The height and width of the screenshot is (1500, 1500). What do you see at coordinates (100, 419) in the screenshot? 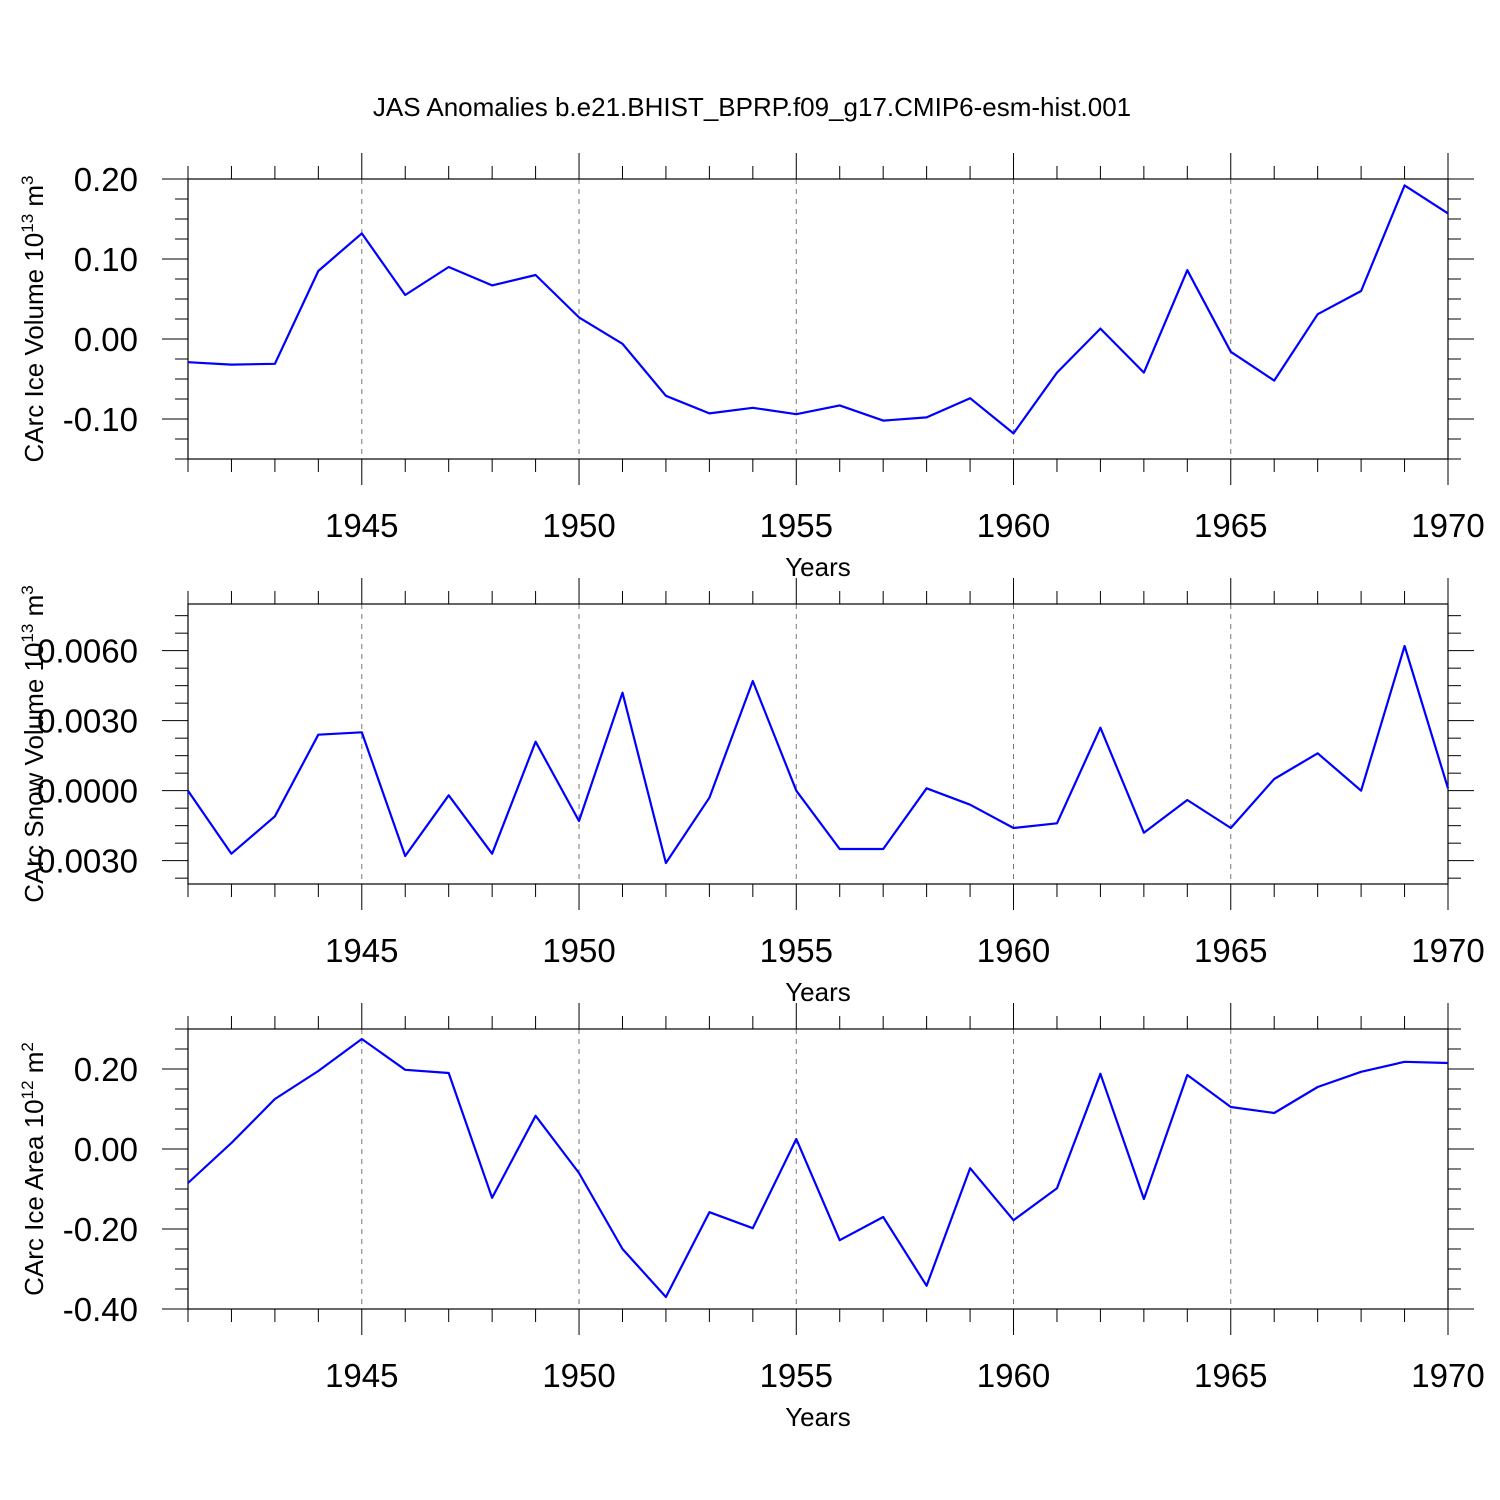
I see `y-tick-label: -0.10` at bounding box center [100, 419].